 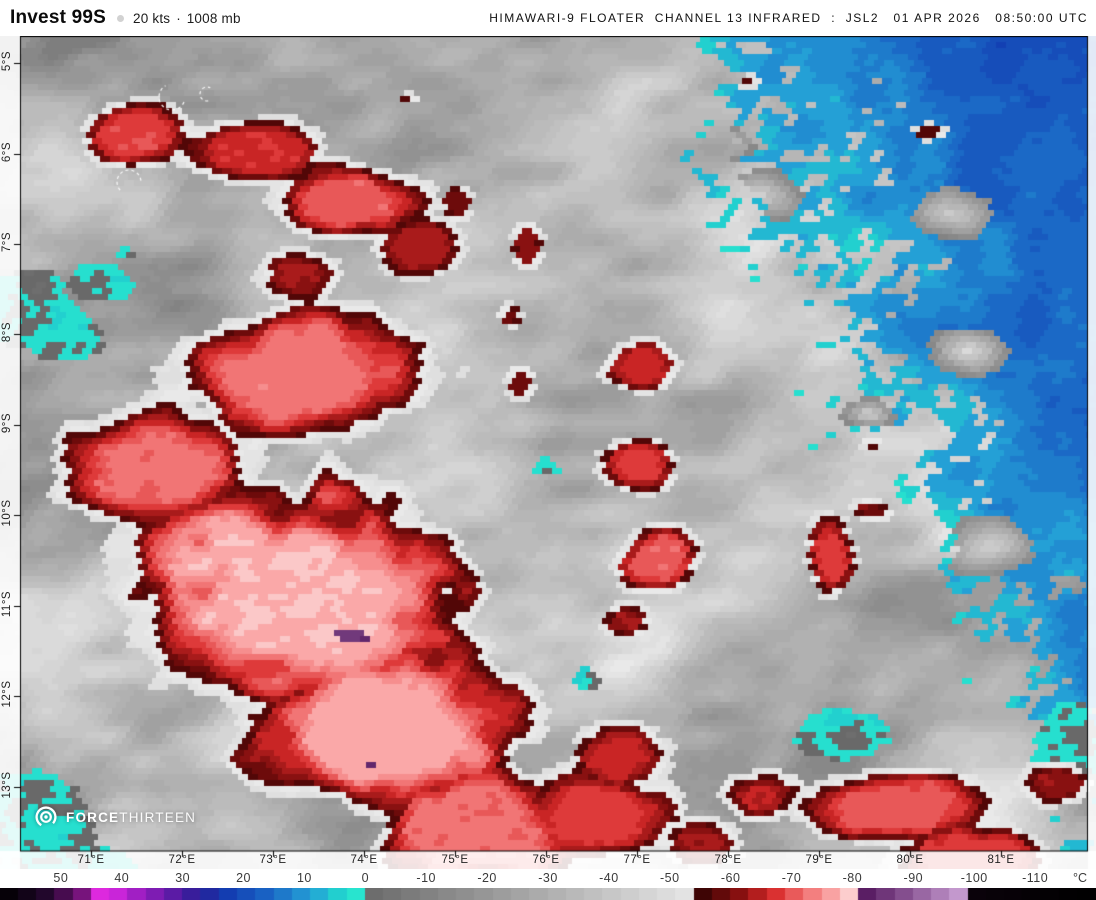 What do you see at coordinates (7, 694) in the screenshot?
I see `latitude-tick-label: 12°S` at bounding box center [7, 694].